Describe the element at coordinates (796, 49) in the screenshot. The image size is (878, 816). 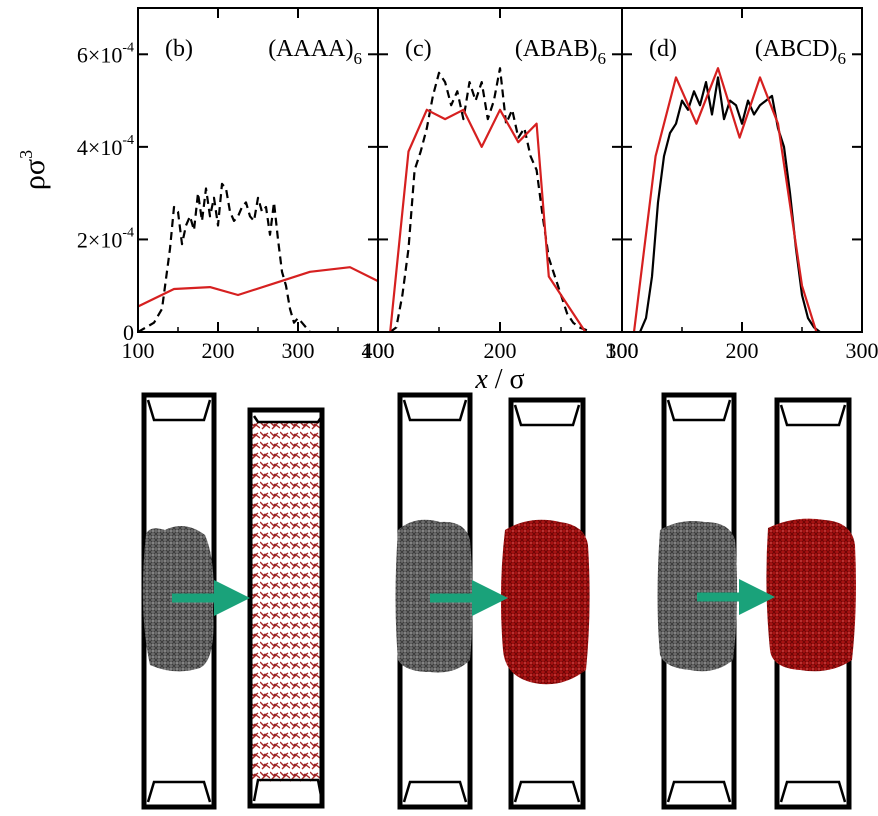
I see `sequence-text: (ABCD)` at that location.